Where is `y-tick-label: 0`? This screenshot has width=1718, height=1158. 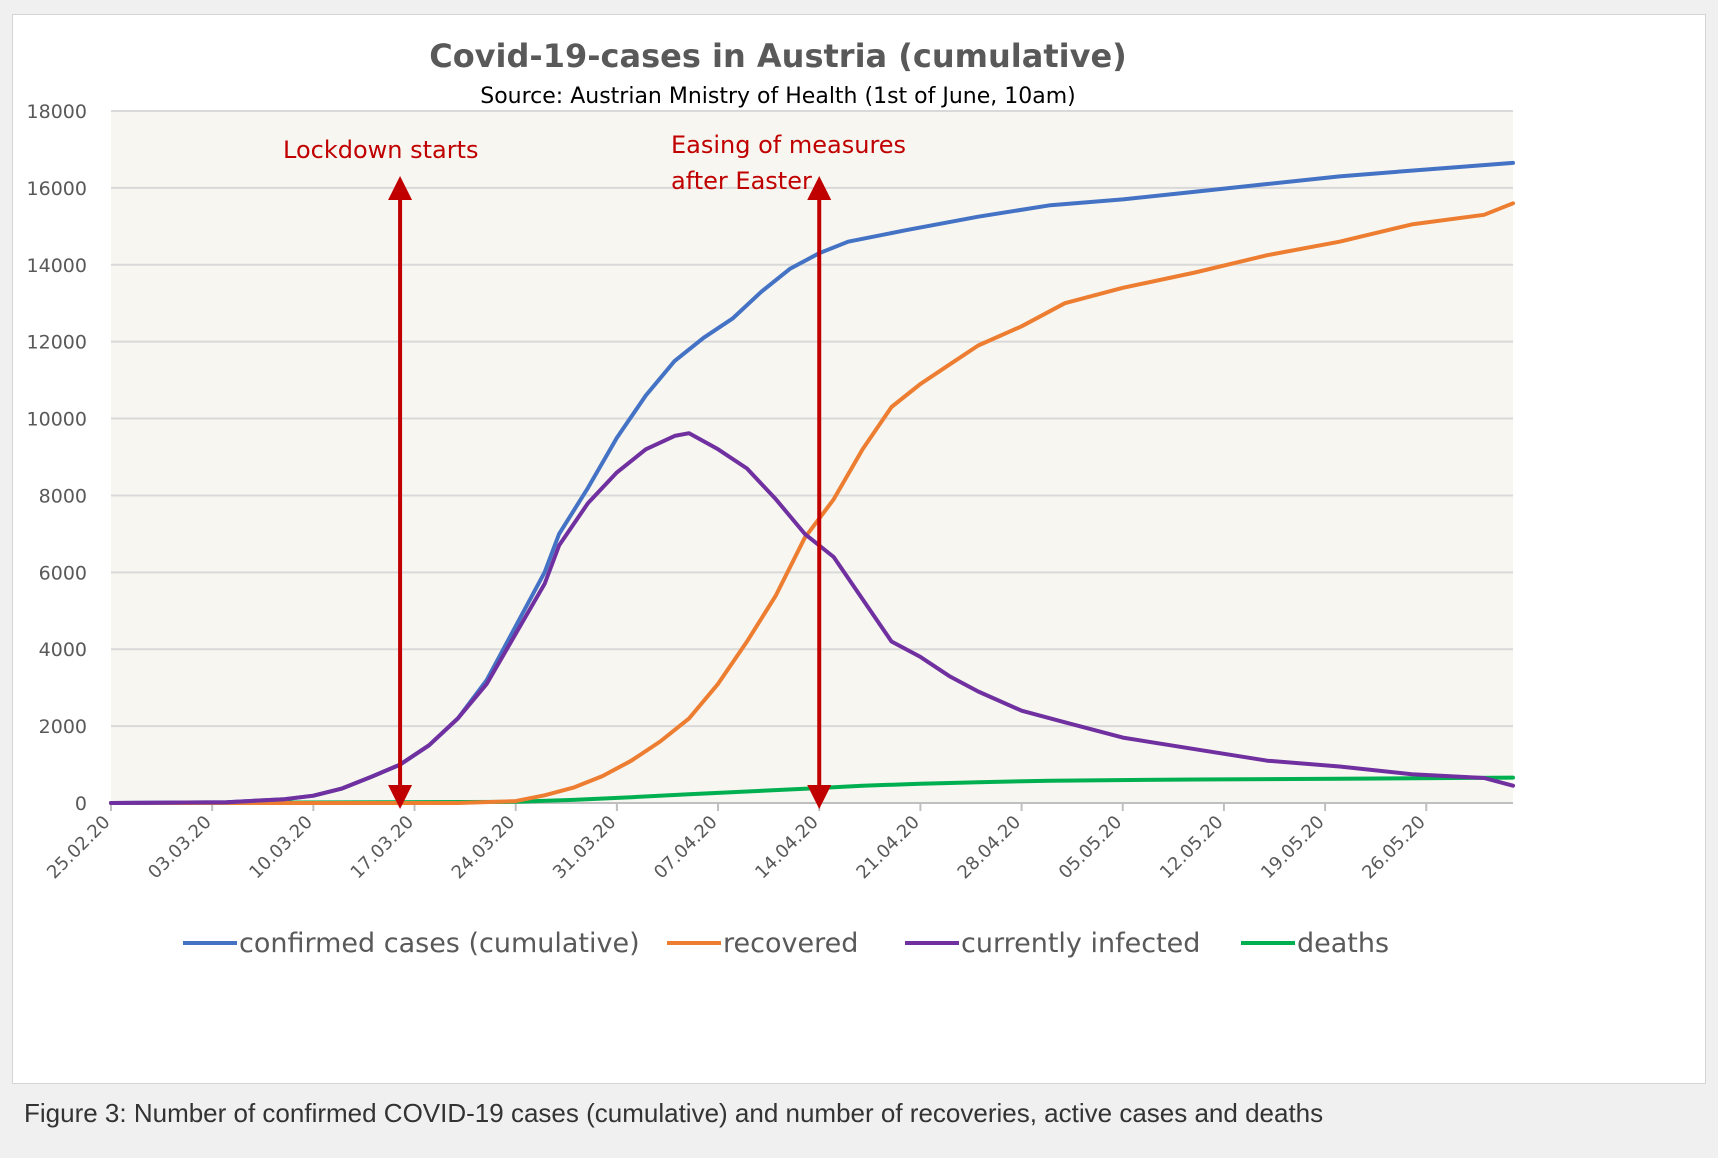
y-tick-label: 0 is located at coordinates (81, 804).